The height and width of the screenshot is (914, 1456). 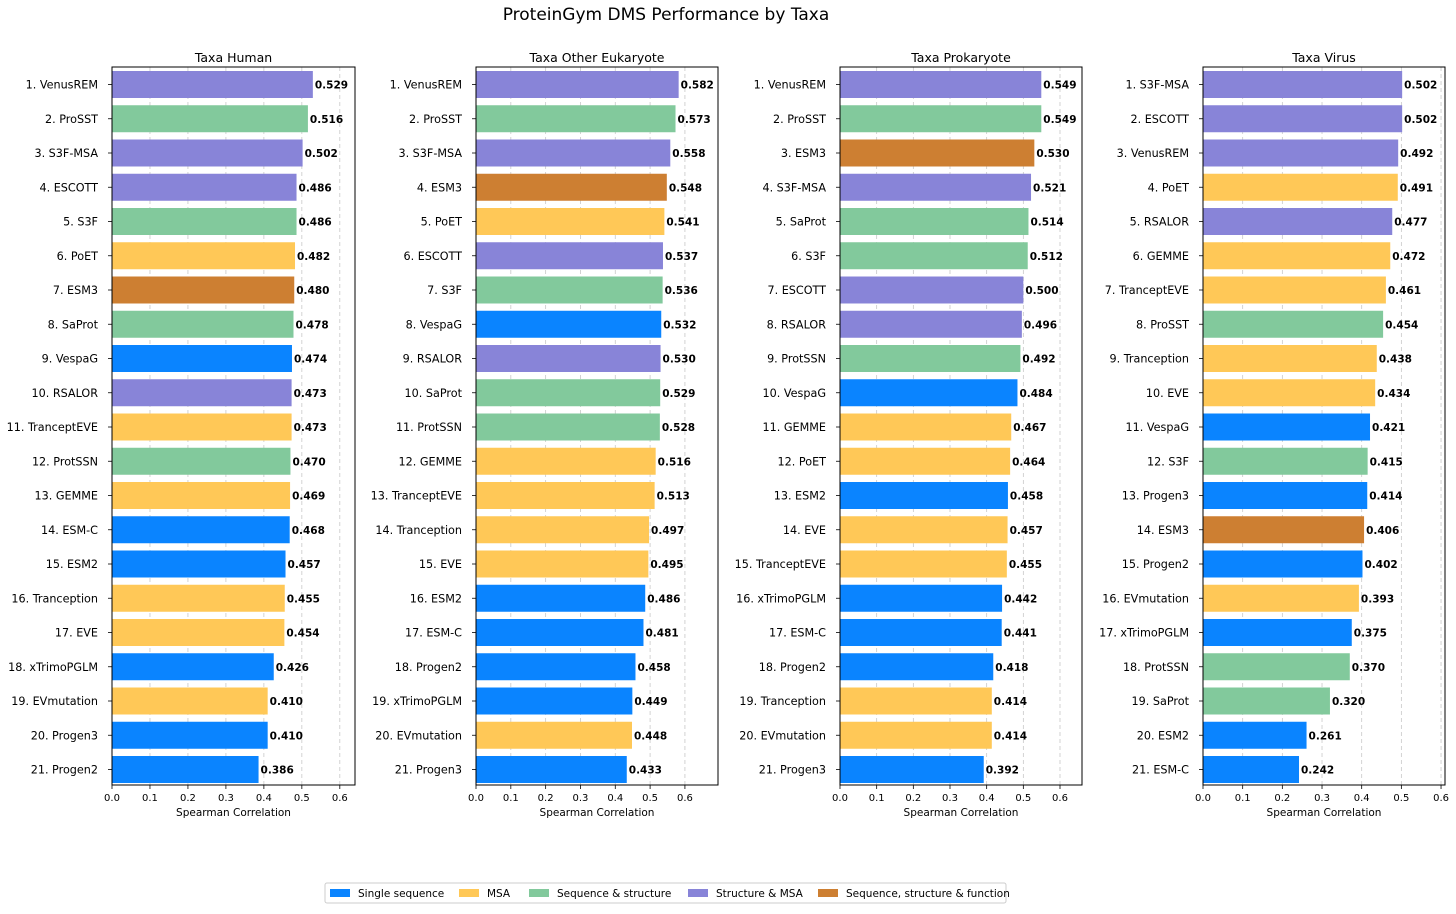 I want to click on y-tick-label: 17. ESM-C, so click(x=433, y=633).